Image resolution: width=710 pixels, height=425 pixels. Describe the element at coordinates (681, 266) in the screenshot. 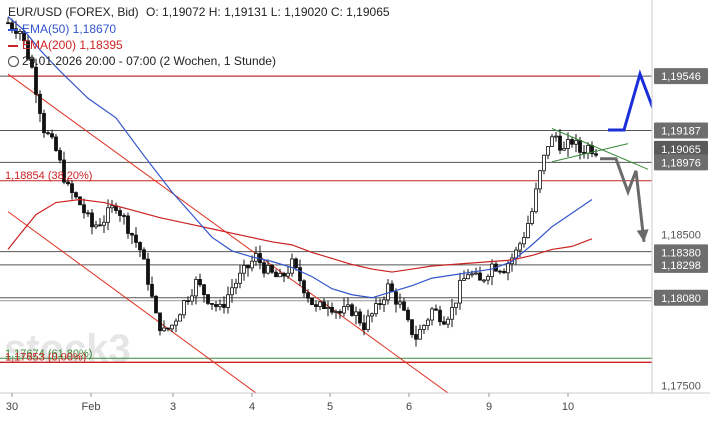

I see `price-label: 1,18298` at that location.